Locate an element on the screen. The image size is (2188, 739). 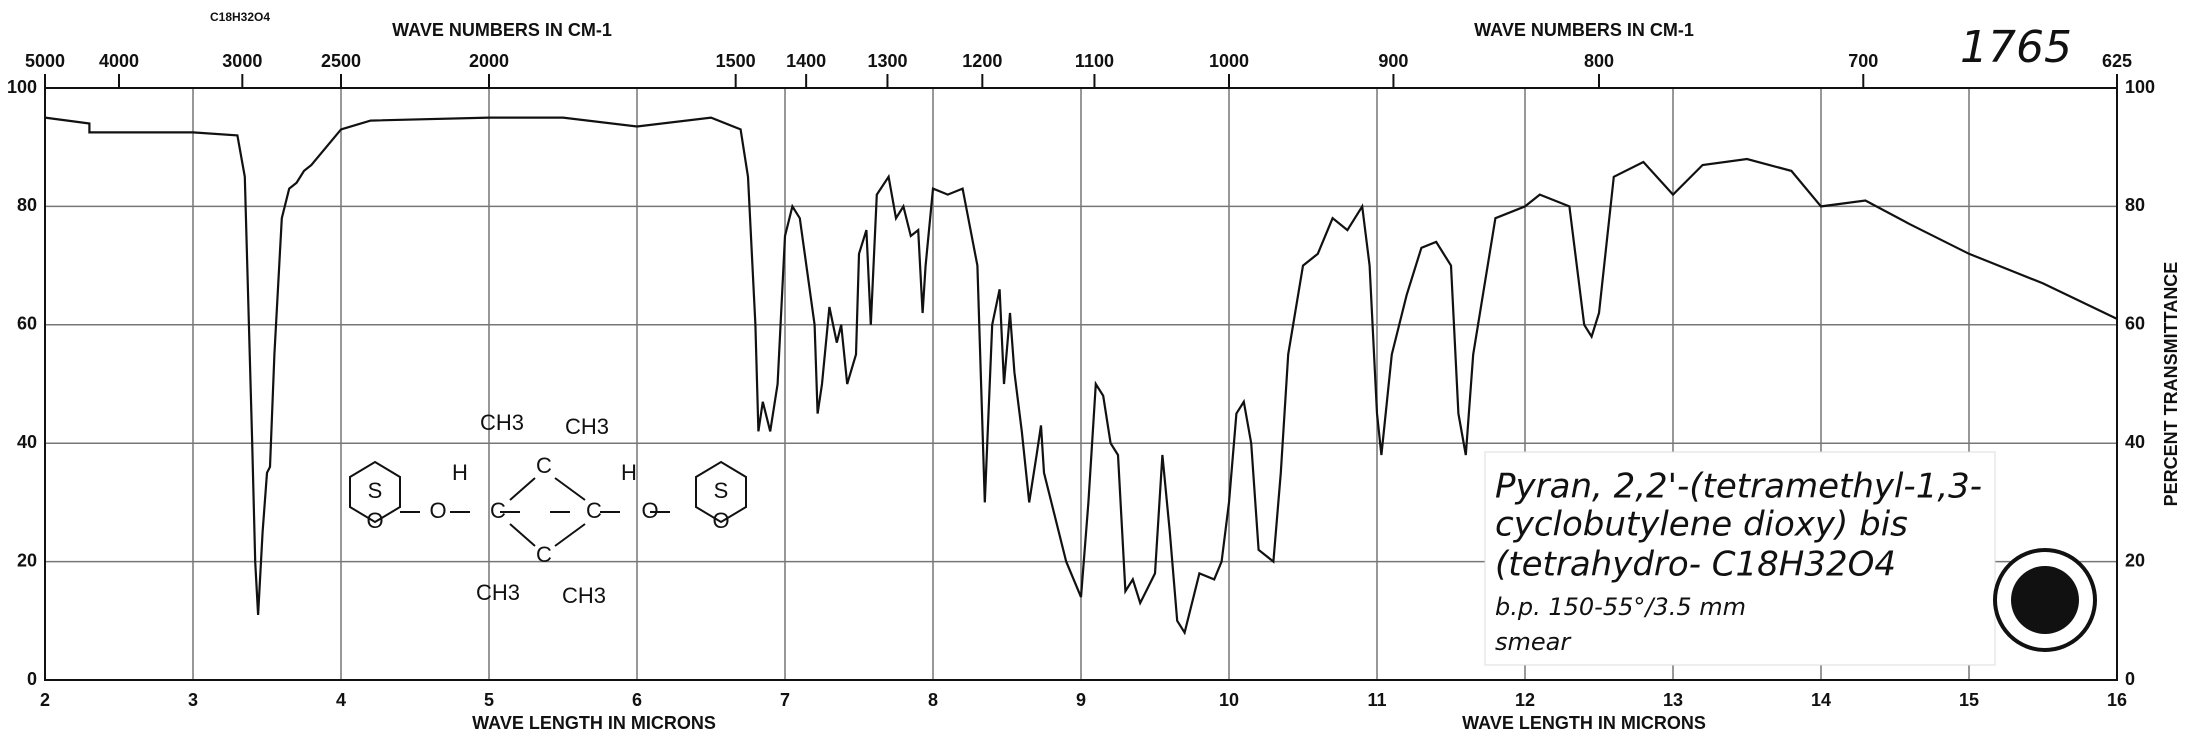
annotation-background is located at coordinates (1740, 558).